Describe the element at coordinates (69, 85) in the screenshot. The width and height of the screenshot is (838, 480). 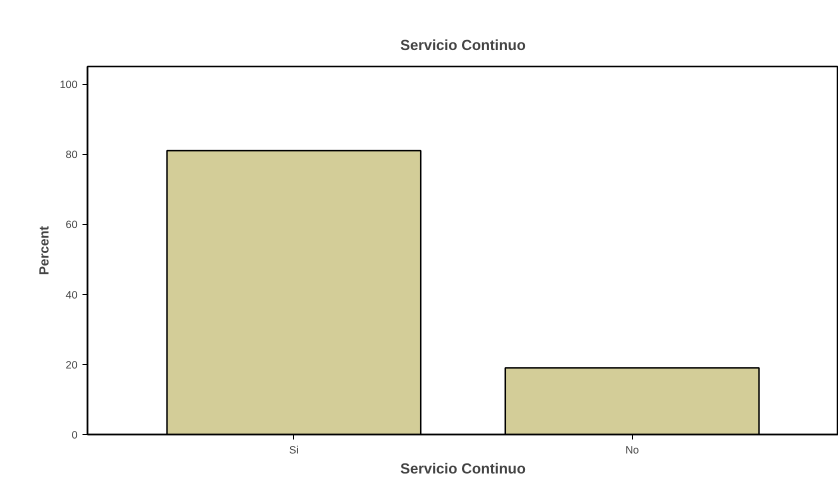
I see `y-tick-label: 100` at that location.